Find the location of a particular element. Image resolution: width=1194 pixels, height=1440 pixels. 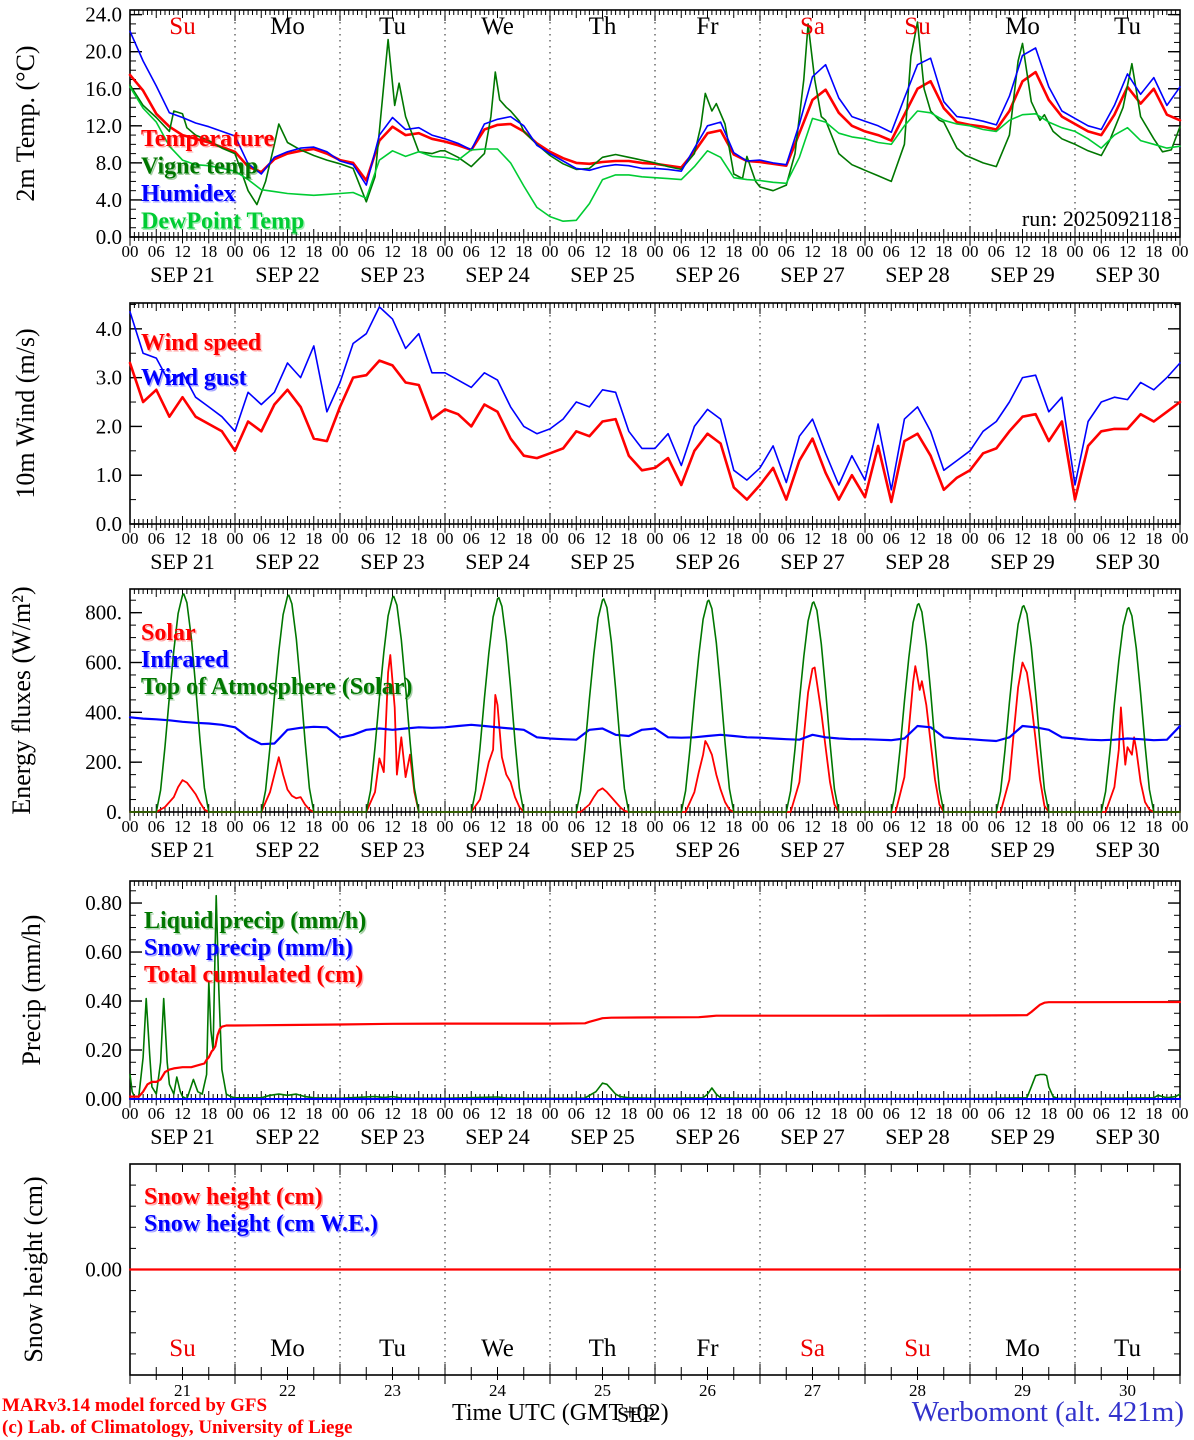

y-axis-title-energy-fluxes: Energy fluxes (W/m²) is located at coordinates (21, 700).